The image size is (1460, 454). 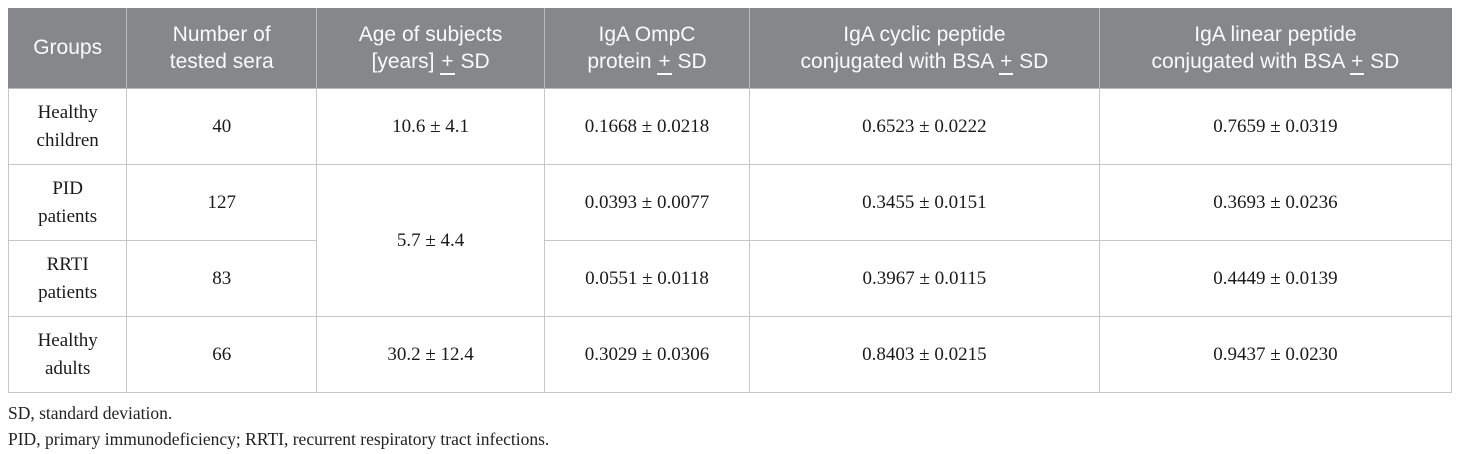 I want to click on column-header-tested-sera: Number of tested sera, so click(x=222, y=48).